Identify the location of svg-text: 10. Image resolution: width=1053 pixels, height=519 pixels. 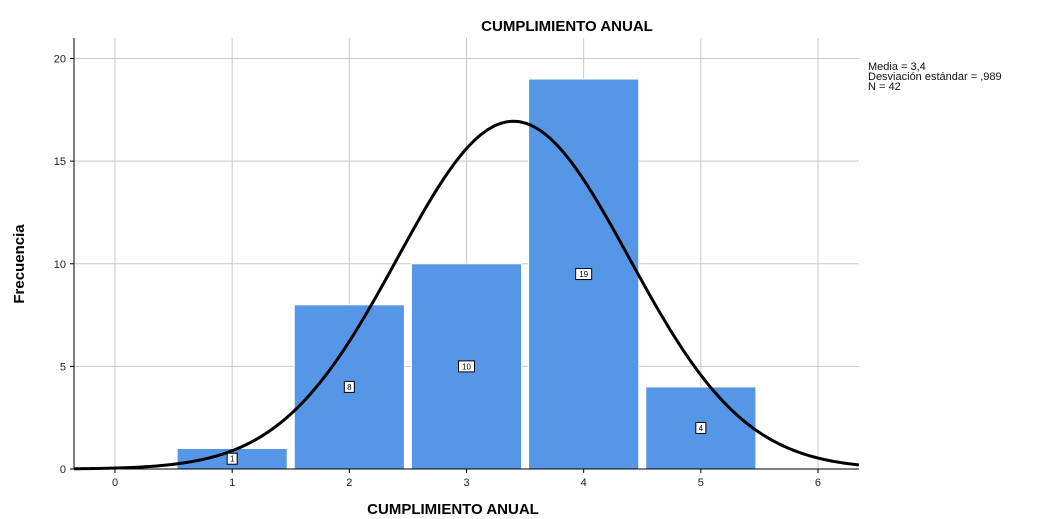
(466, 366).